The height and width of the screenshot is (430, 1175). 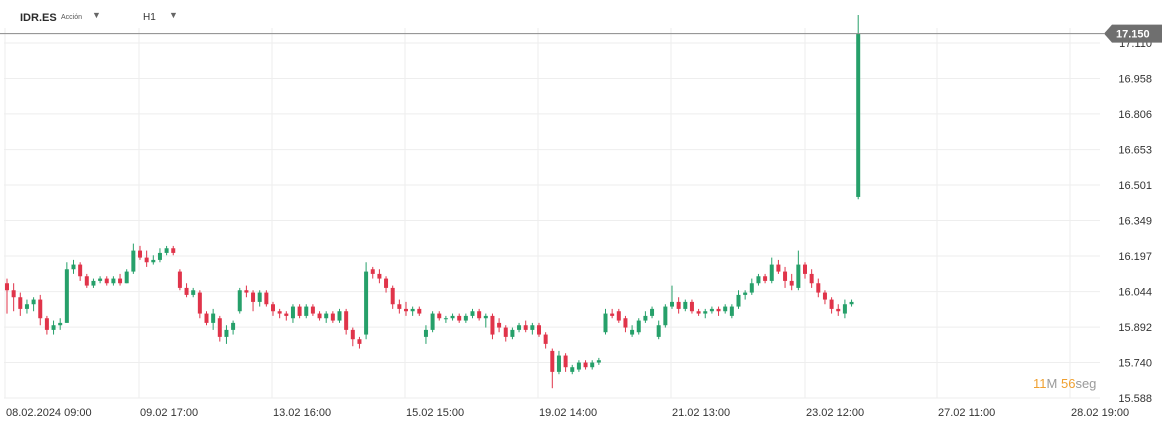 I want to click on current-price-marker: 17.150, so click(x=581, y=33).